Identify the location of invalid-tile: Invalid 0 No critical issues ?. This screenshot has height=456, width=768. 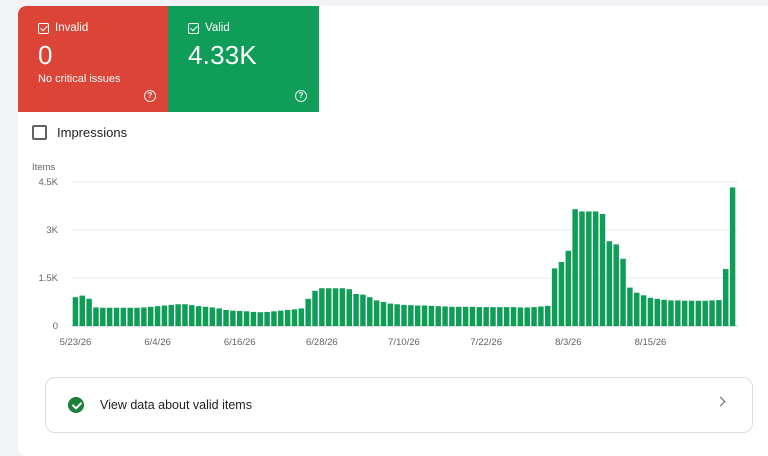
(93, 59).